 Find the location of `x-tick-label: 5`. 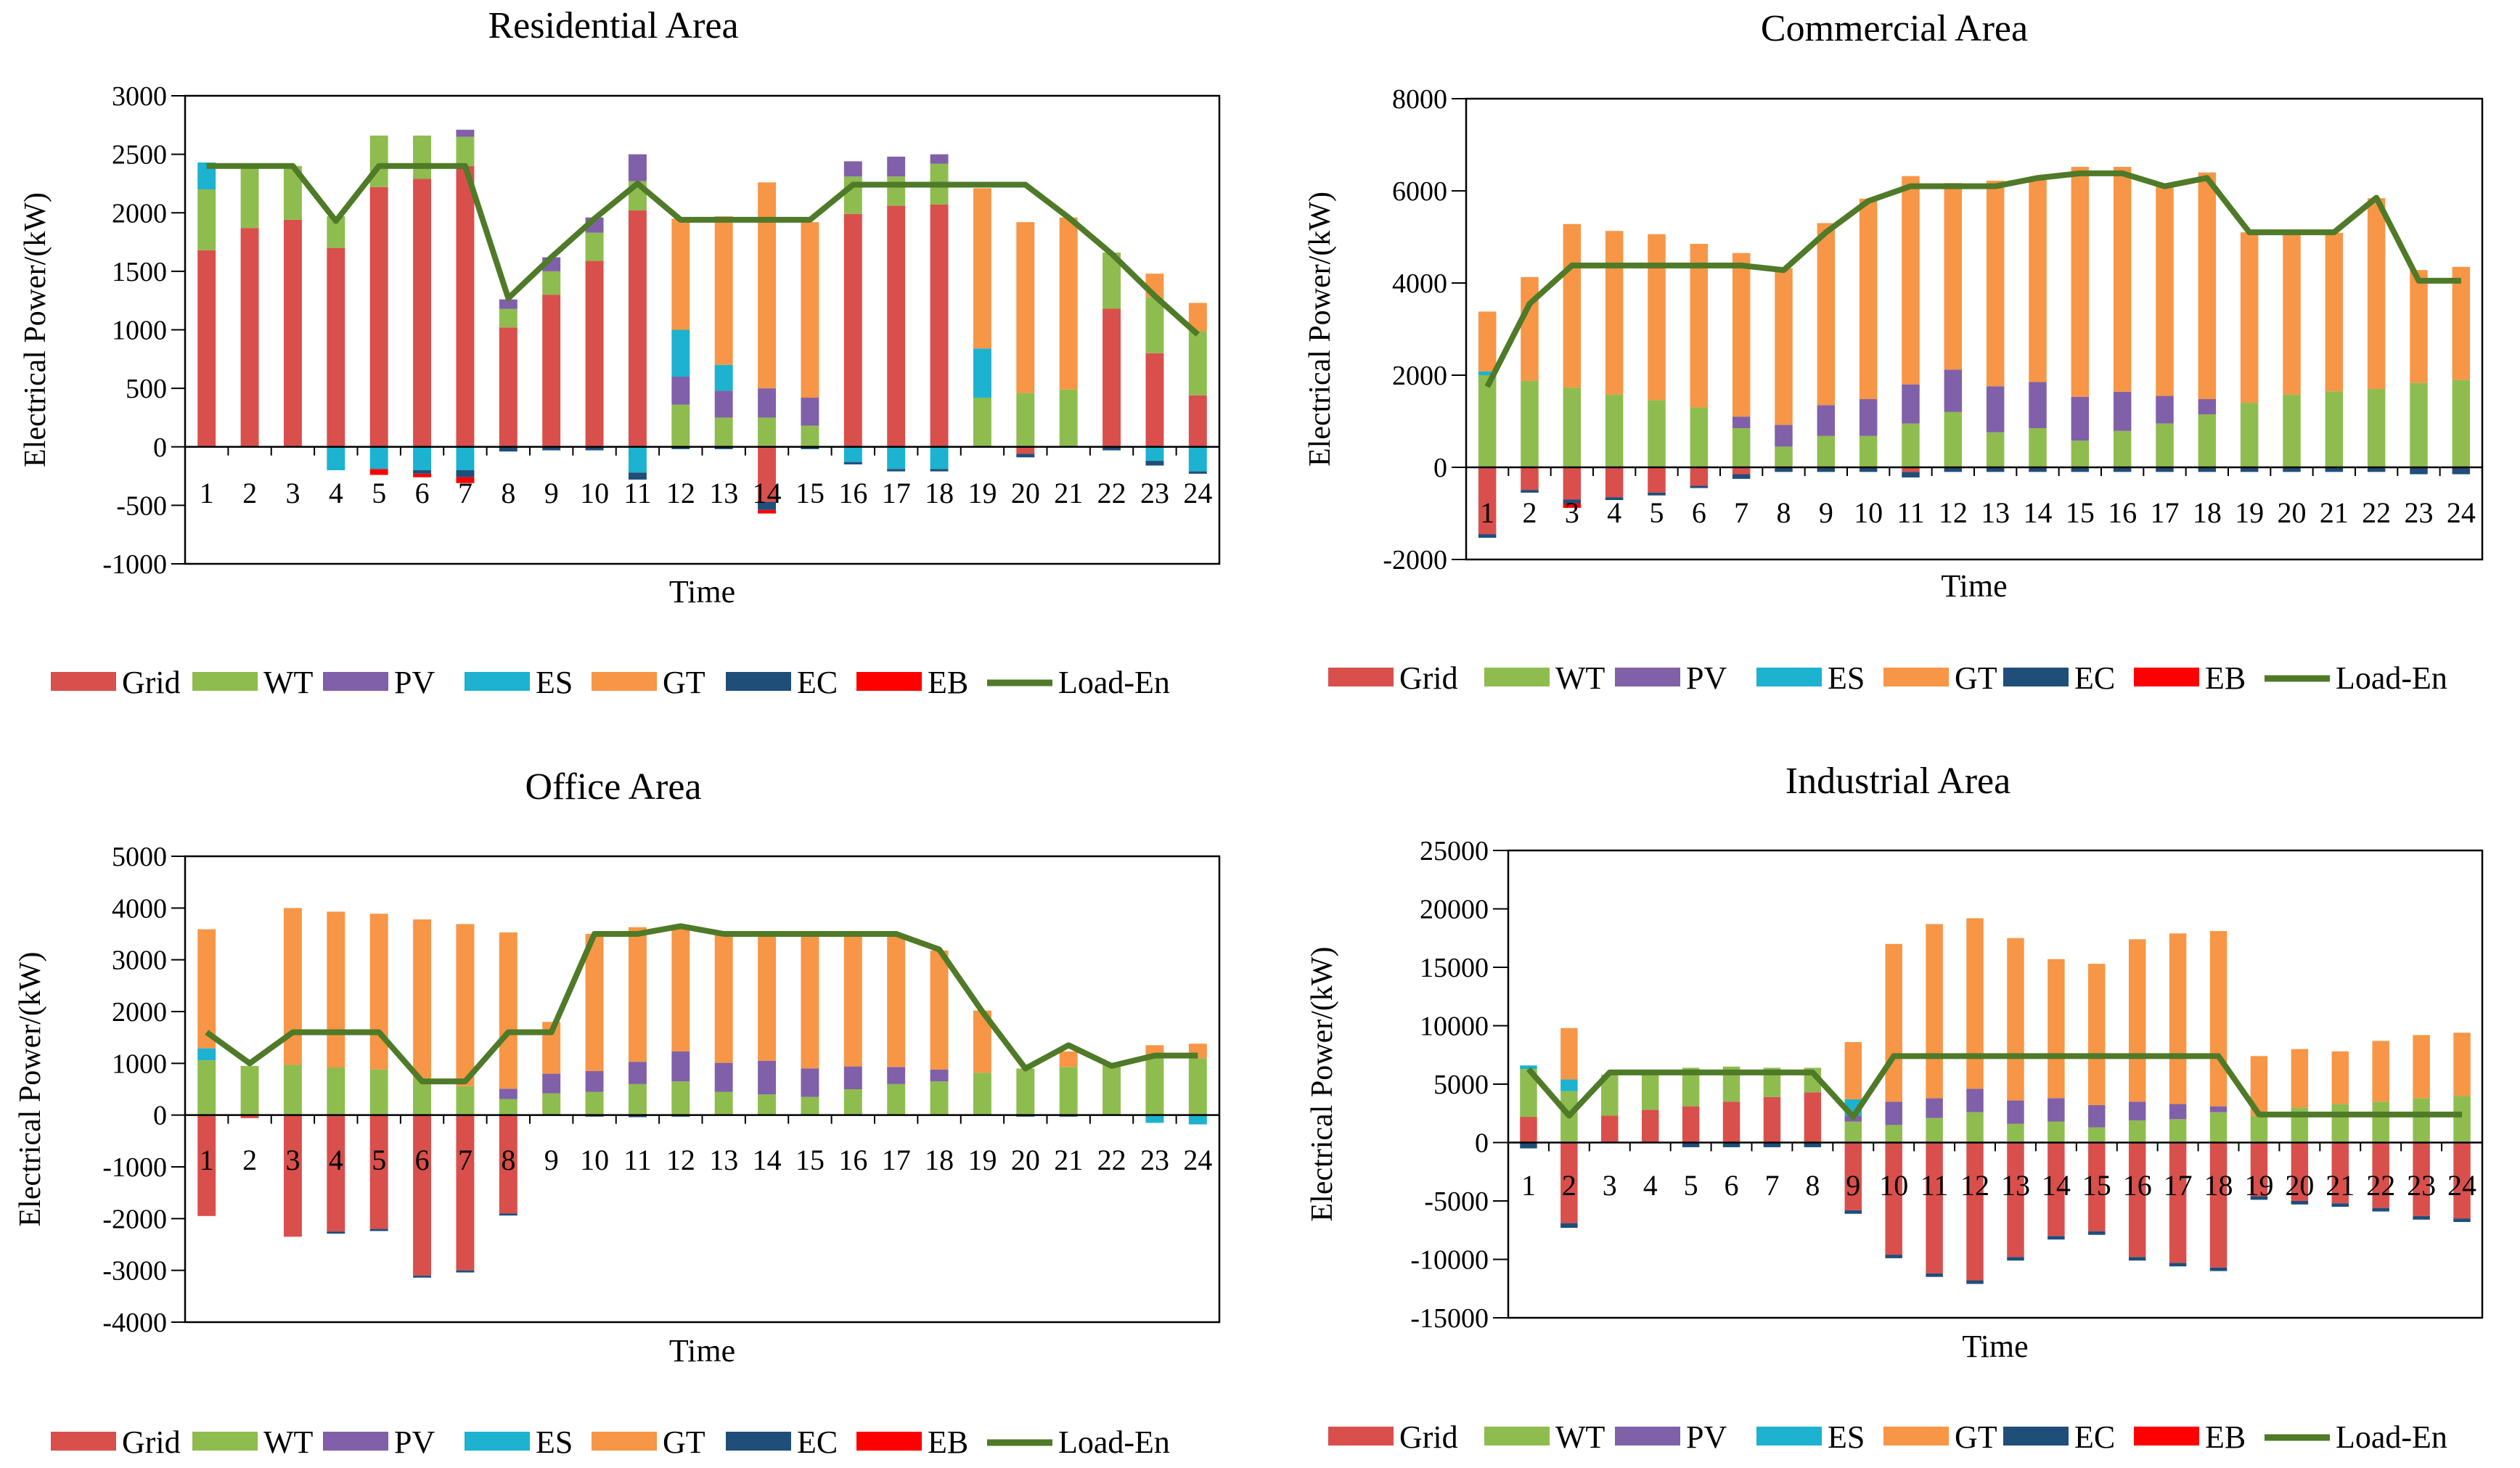

x-tick-label: 5 is located at coordinates (1657, 512).